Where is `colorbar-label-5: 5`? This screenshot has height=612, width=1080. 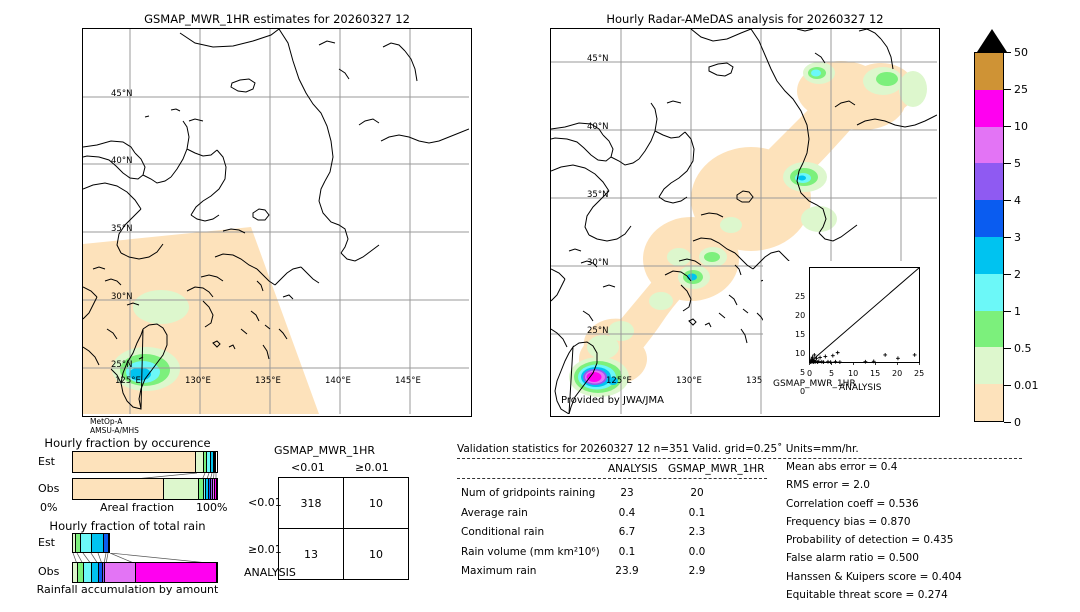 colorbar-label-5: 5 is located at coordinates (1017, 163).